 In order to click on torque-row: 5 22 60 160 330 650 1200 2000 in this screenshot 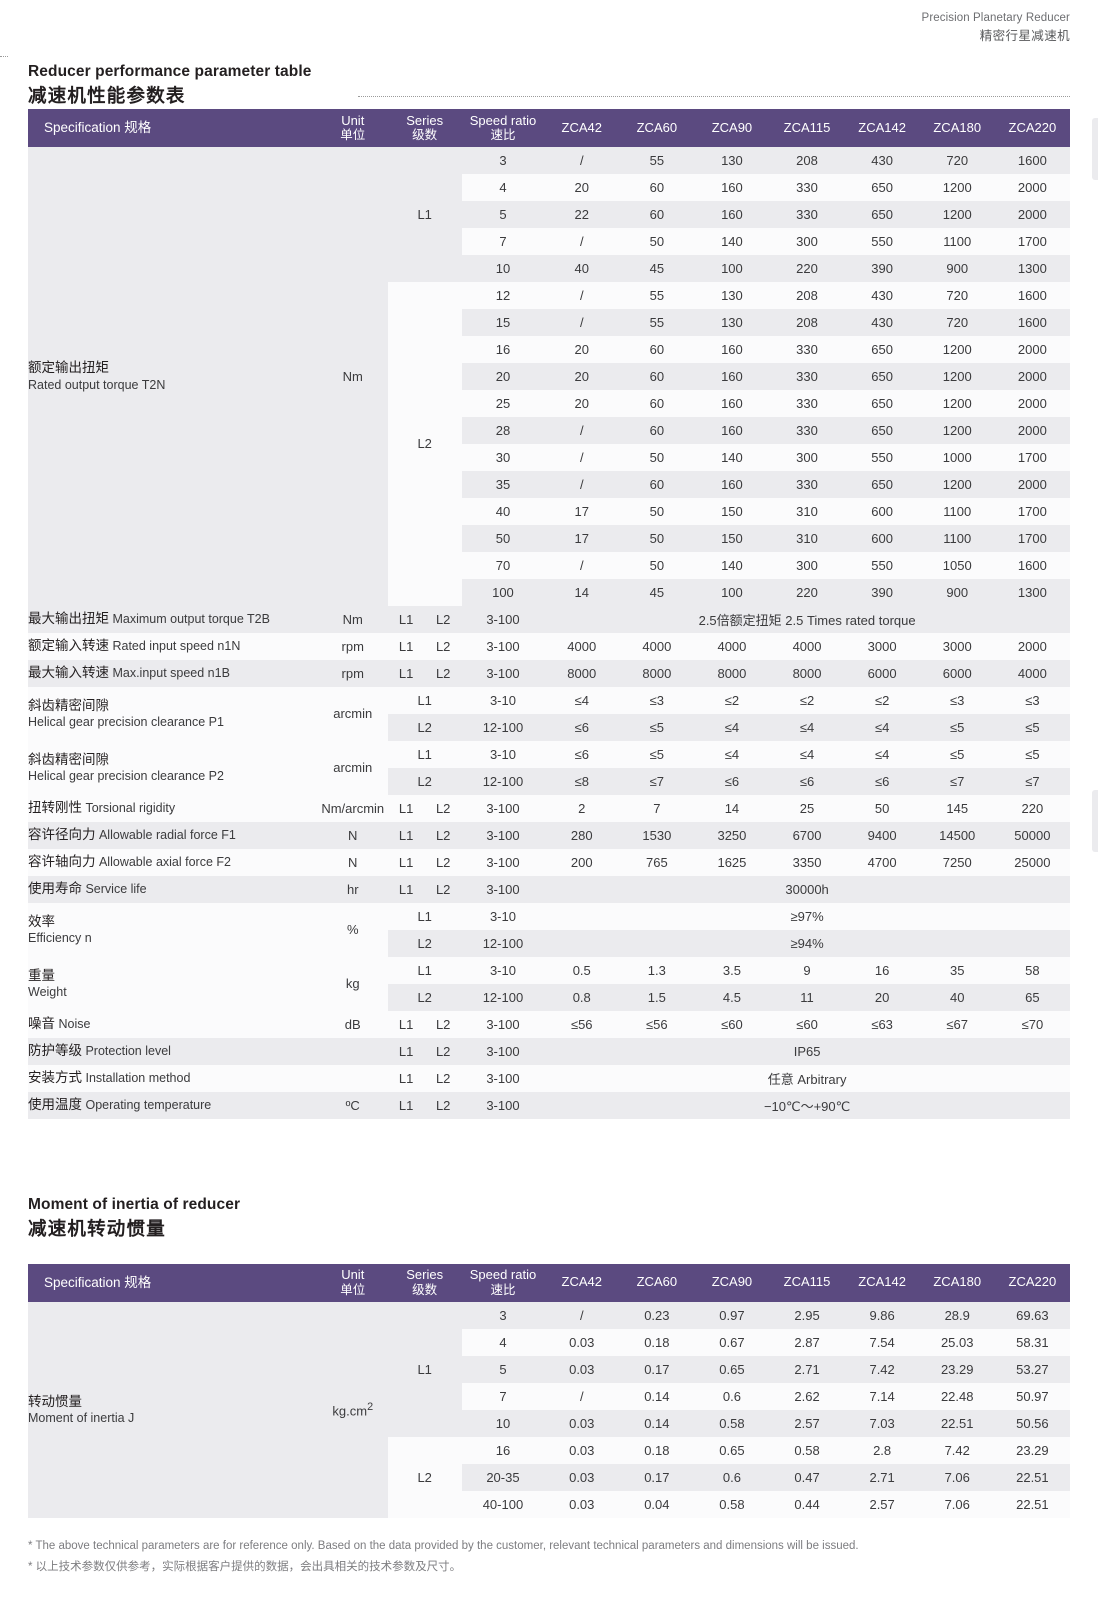, I will do `click(549, 214)`.